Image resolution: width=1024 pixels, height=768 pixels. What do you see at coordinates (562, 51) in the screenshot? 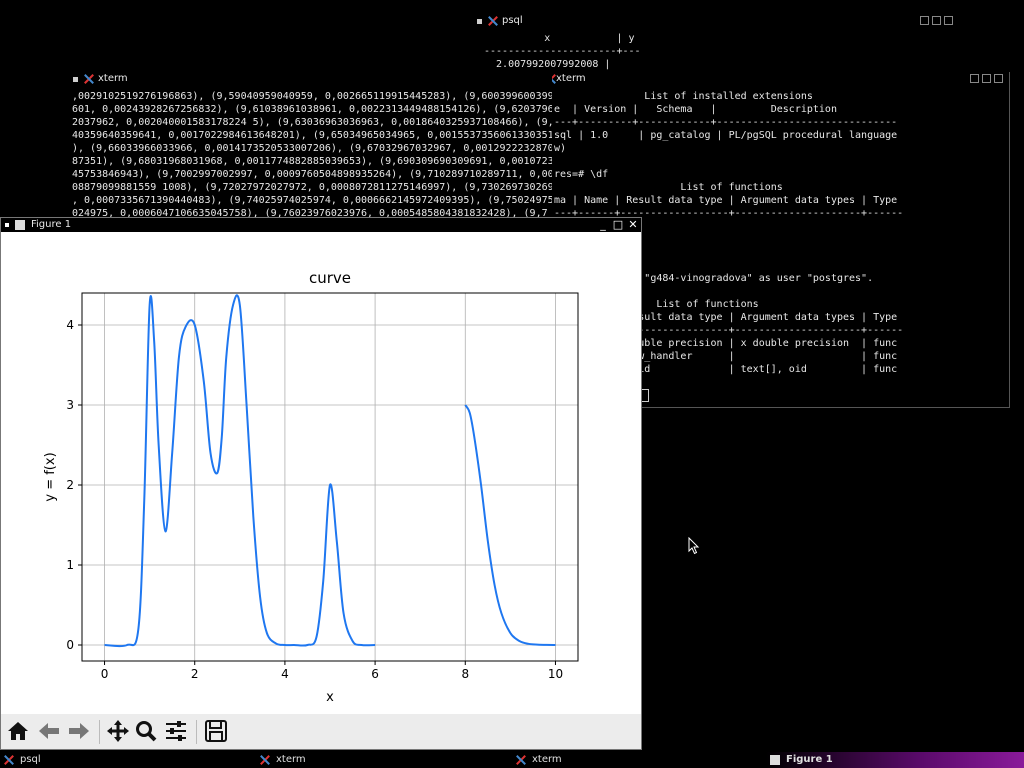
I see `terminal-line: ----------------------+---` at bounding box center [562, 51].